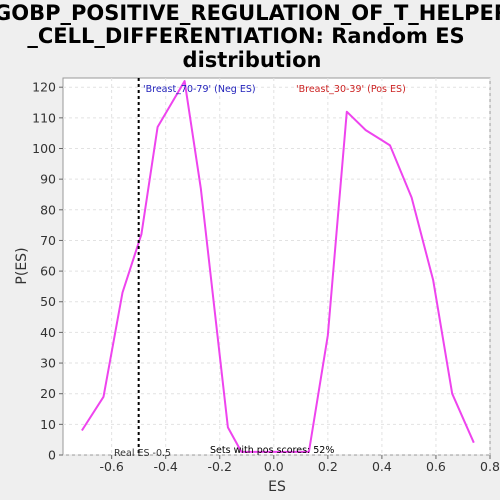 This screenshot has width=500, height=500. Describe the element at coordinates (48, 363) in the screenshot. I see `y-tick-label: 30` at that location.